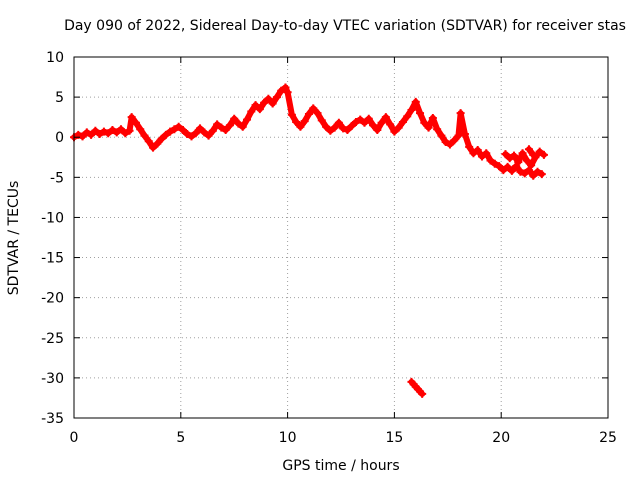 The width and height of the screenshot is (640, 480). I want to click on y-tick-label: -30, so click(52, 379).